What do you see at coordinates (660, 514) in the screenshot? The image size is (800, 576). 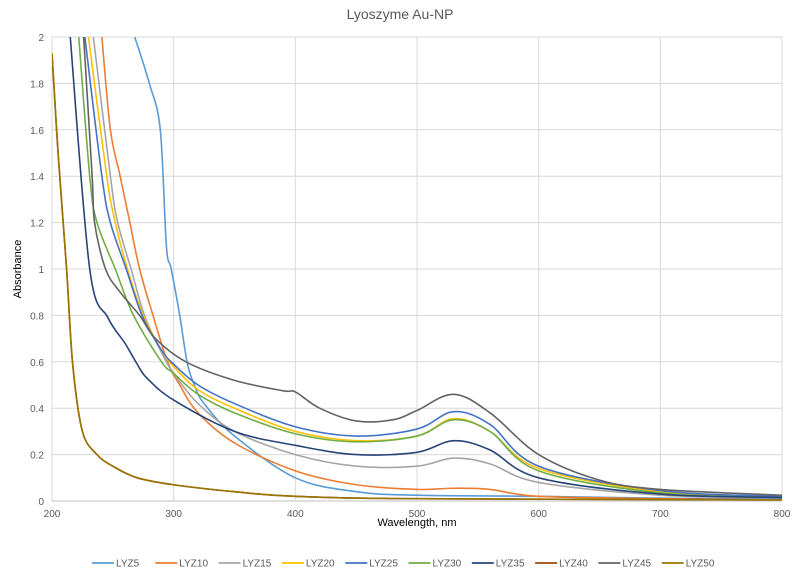 I see `x-tick-label: 700` at bounding box center [660, 514].